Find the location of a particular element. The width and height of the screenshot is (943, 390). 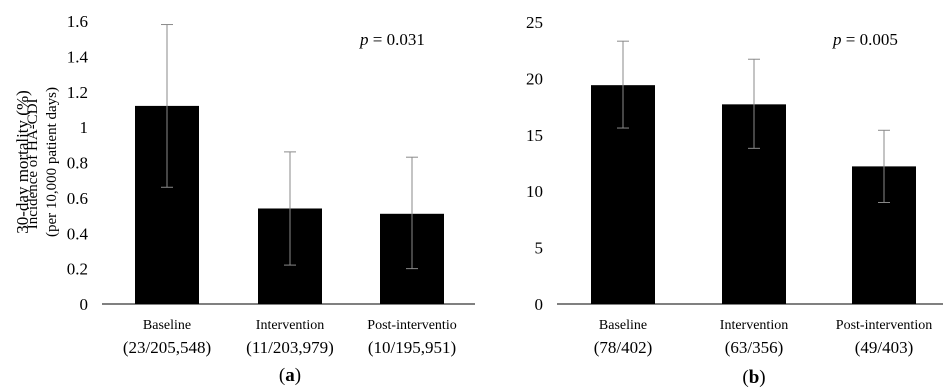

category-label: Post-interventio is located at coordinates (411, 325).